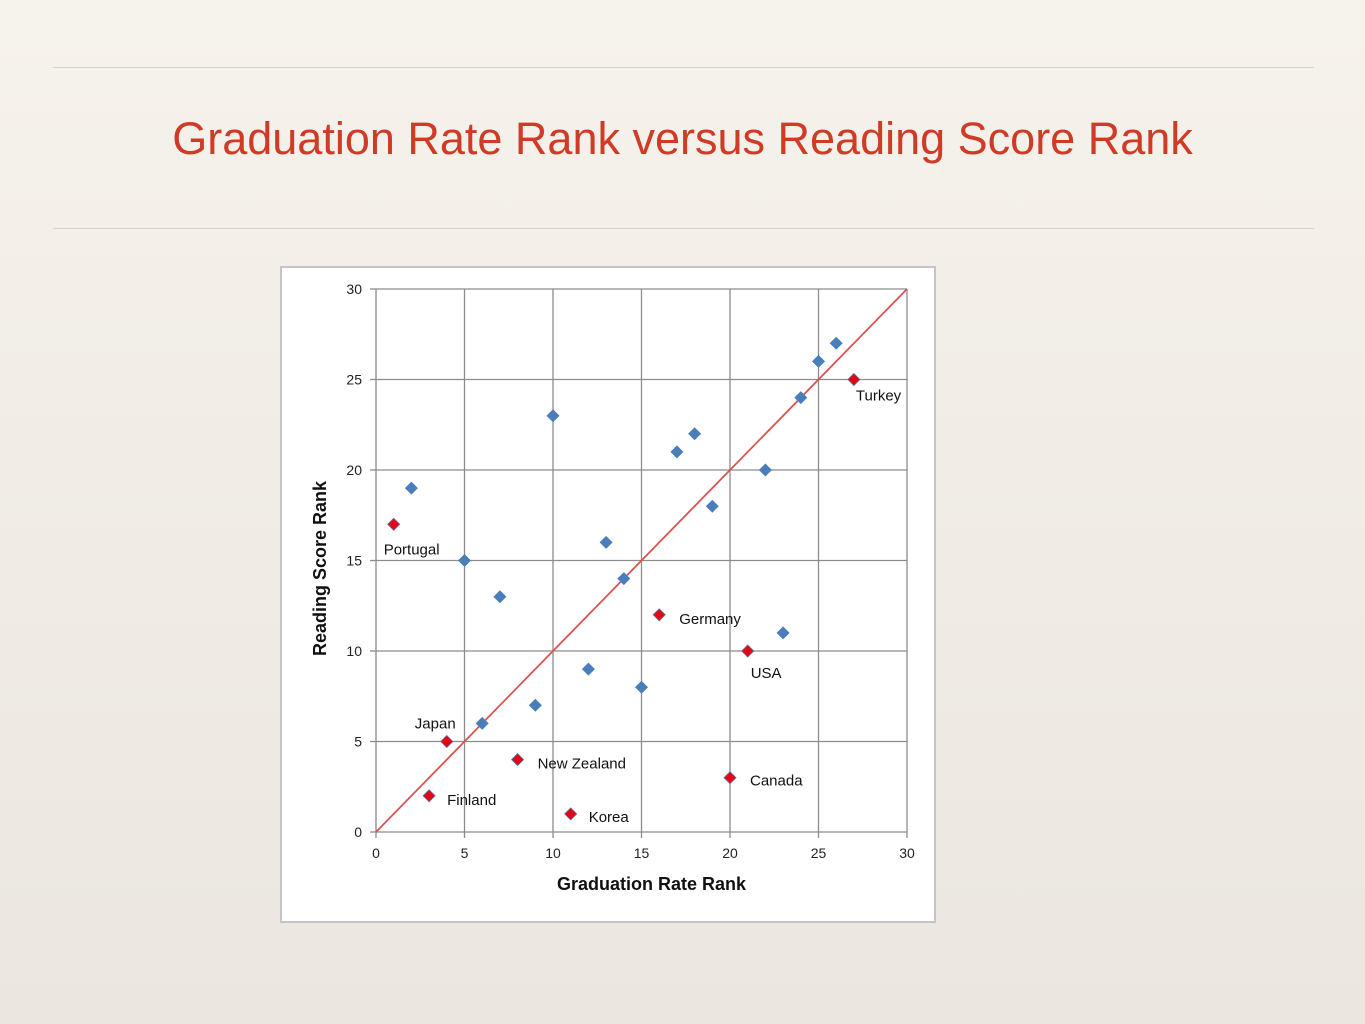 The height and width of the screenshot is (1024, 1365). Describe the element at coordinates (776, 781) in the screenshot. I see `point-label: Canada` at that location.